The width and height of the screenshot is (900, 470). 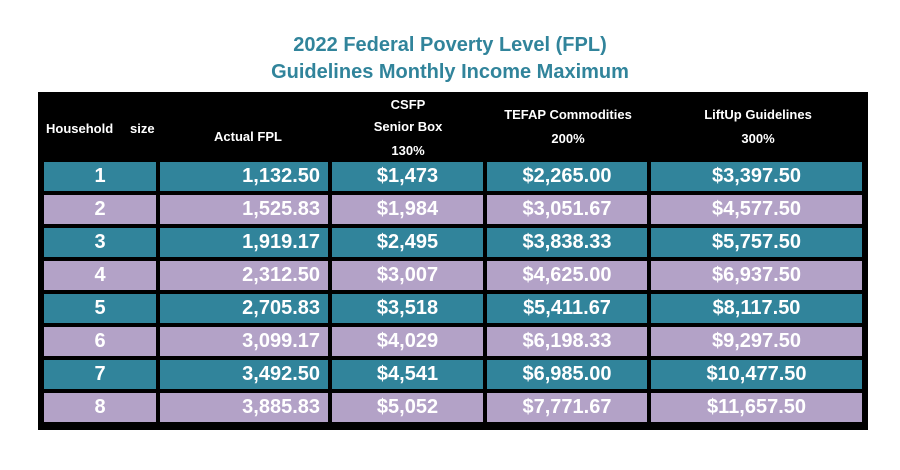 What do you see at coordinates (758, 114) in the screenshot?
I see `header-liftup: LiftUp Guidelines` at bounding box center [758, 114].